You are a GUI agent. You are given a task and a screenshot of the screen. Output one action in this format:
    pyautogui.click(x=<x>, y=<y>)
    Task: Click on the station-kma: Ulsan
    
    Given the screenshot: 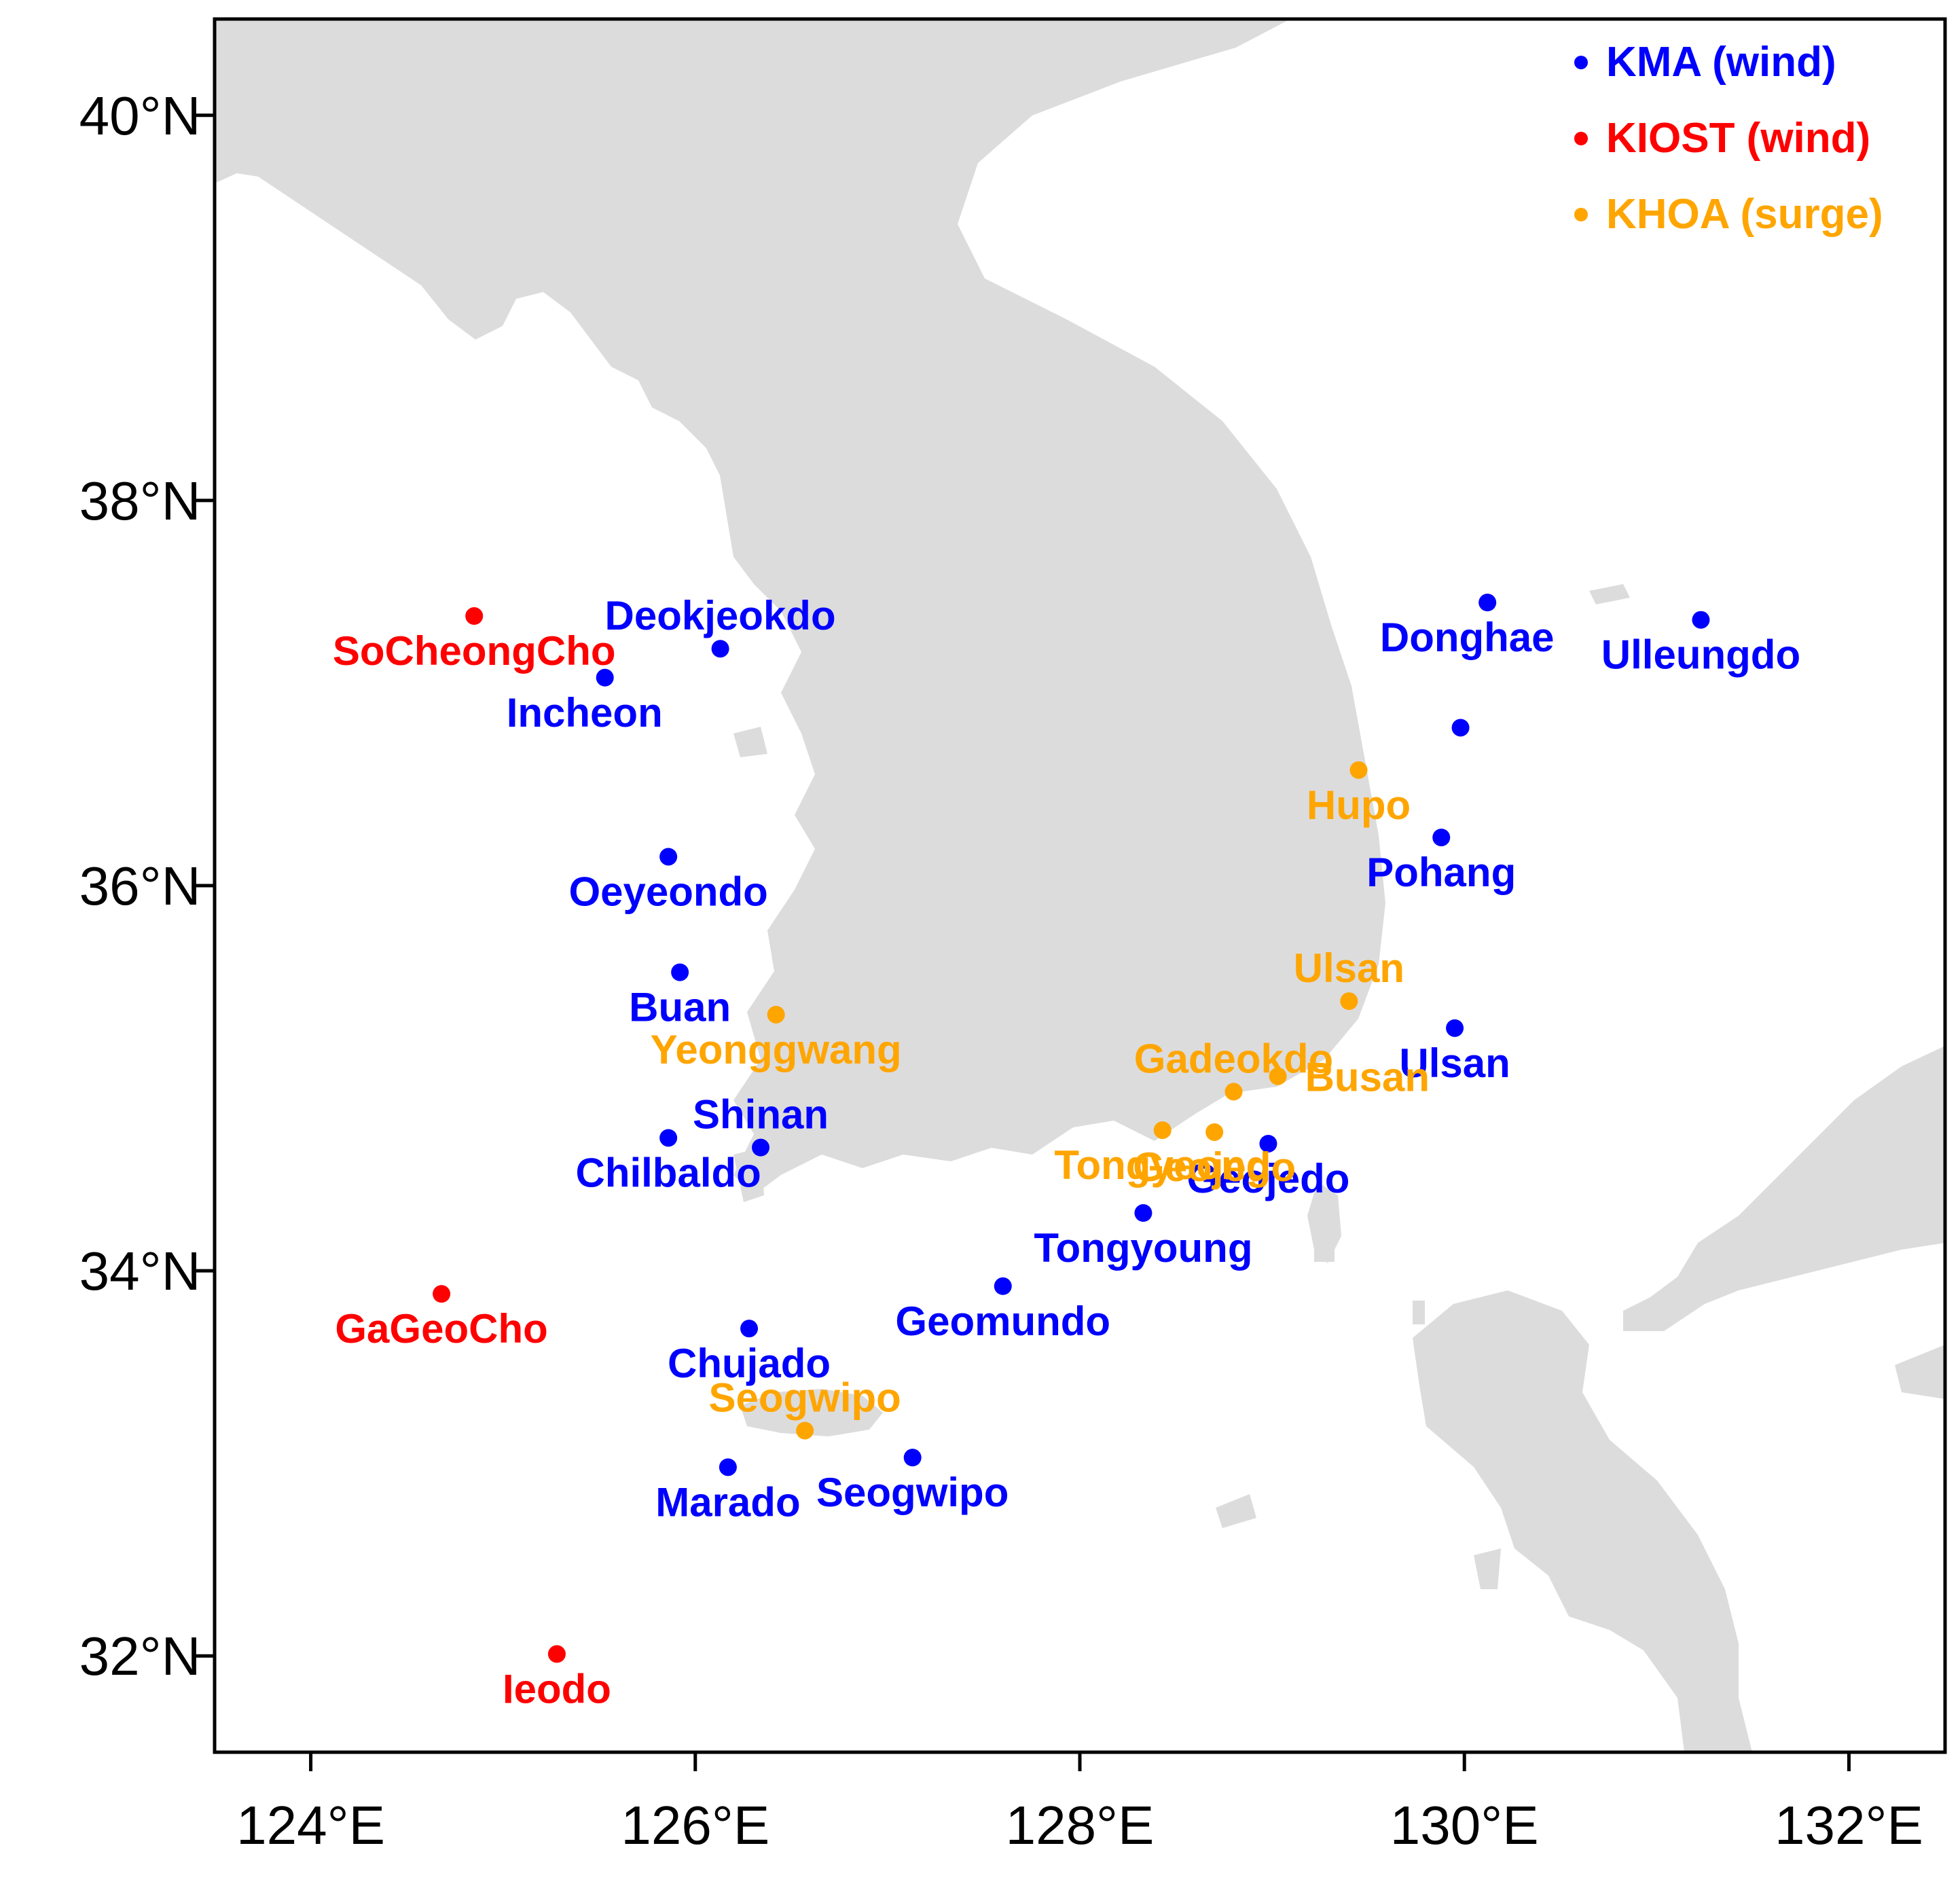 What is the action you would take?
    pyautogui.click(x=1454, y=1052)
    